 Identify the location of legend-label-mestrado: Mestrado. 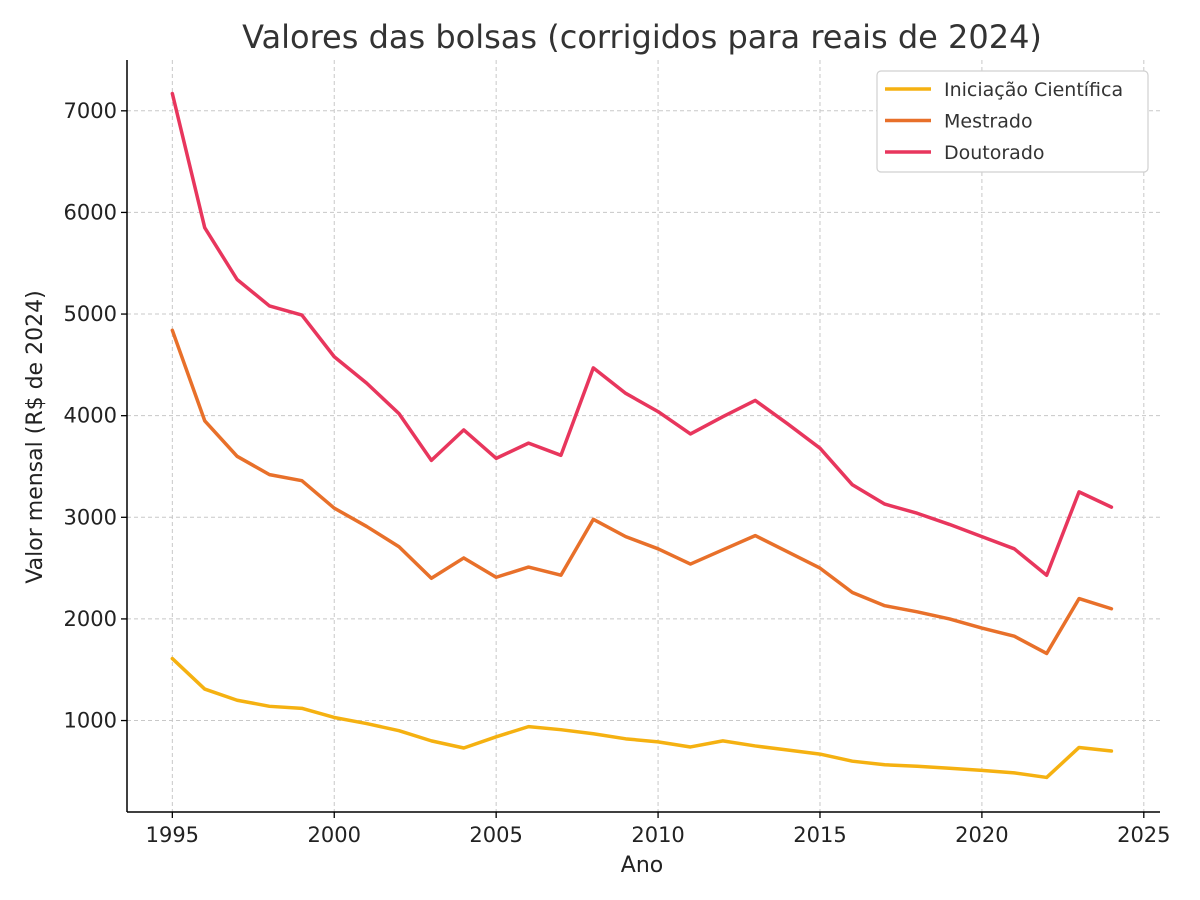
(988, 122).